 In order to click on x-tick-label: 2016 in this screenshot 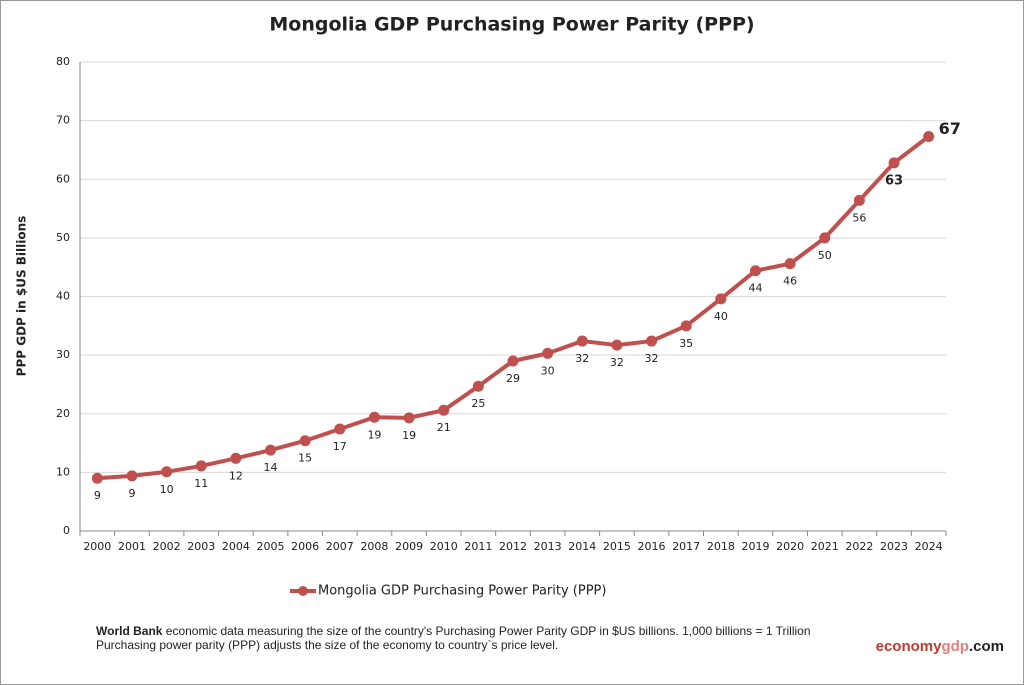, I will do `click(652, 546)`.